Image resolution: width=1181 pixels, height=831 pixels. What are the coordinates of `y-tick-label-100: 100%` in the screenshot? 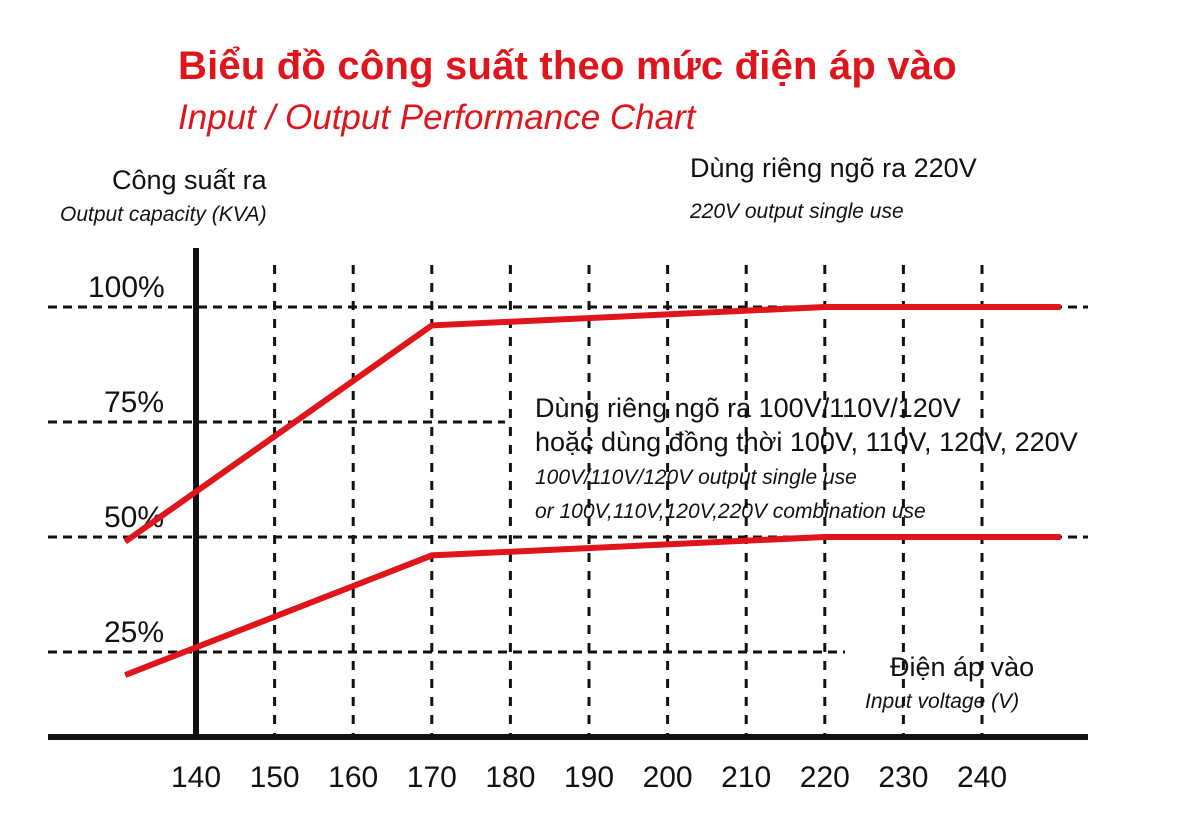 It's located at (126, 287).